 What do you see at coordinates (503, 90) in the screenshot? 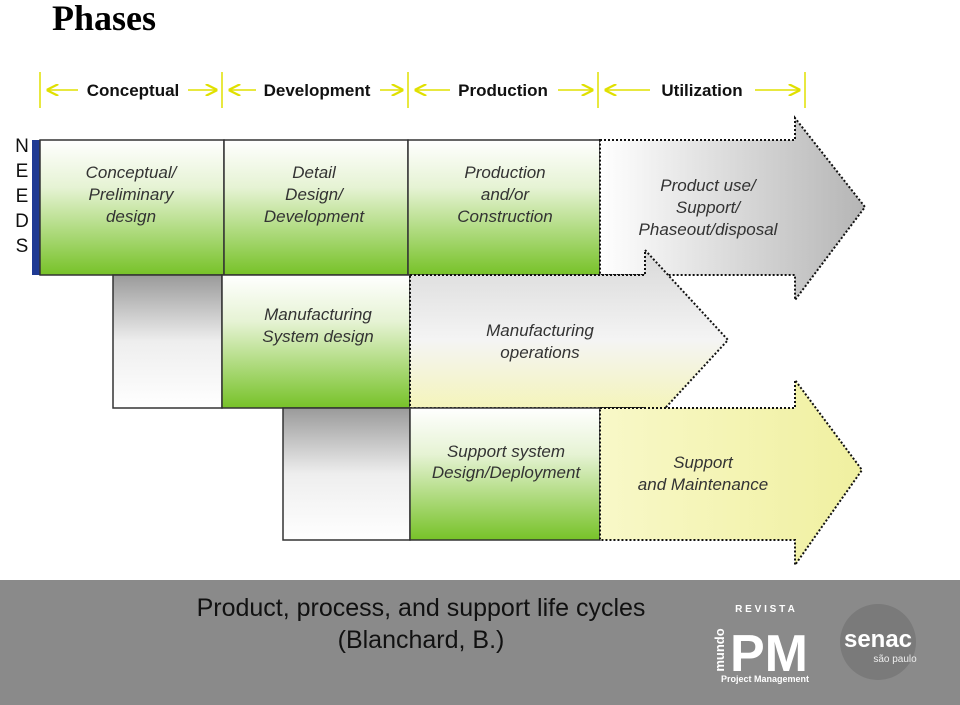
I see `phase-label: Production` at bounding box center [503, 90].